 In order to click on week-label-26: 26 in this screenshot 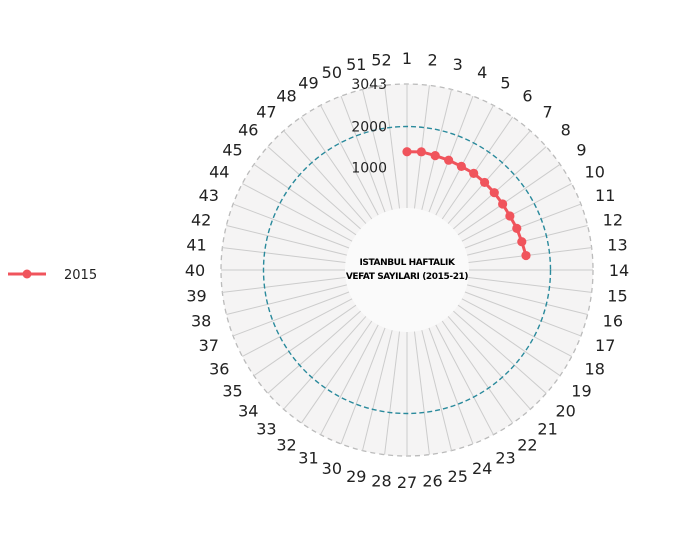, I will do `click(432, 480)`.